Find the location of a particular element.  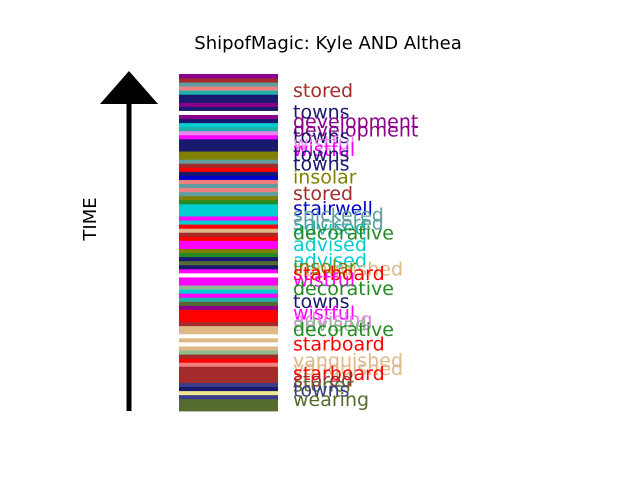

word-label-22: decorative is located at coordinates (343, 289).